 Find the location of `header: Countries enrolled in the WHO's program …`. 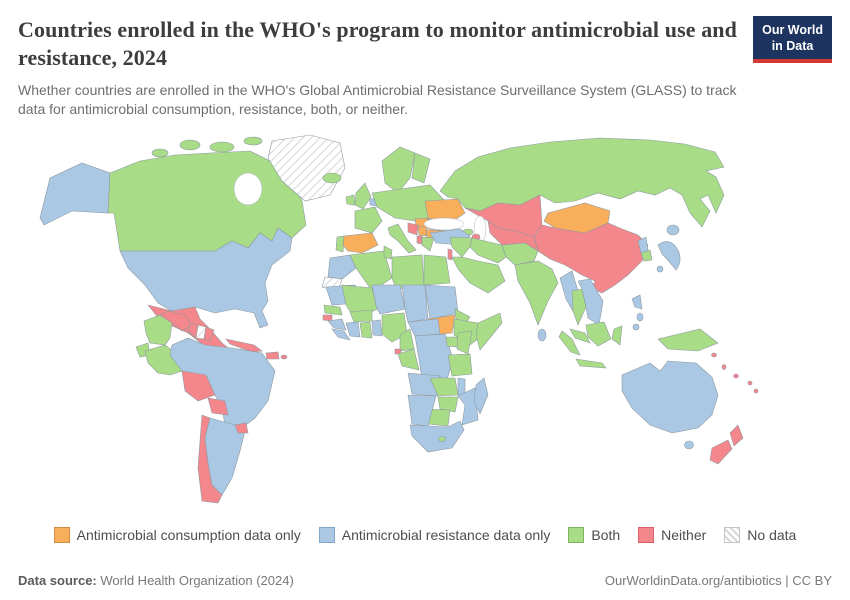

header: Countries enrolled in the WHO's program … is located at coordinates (425, 35).